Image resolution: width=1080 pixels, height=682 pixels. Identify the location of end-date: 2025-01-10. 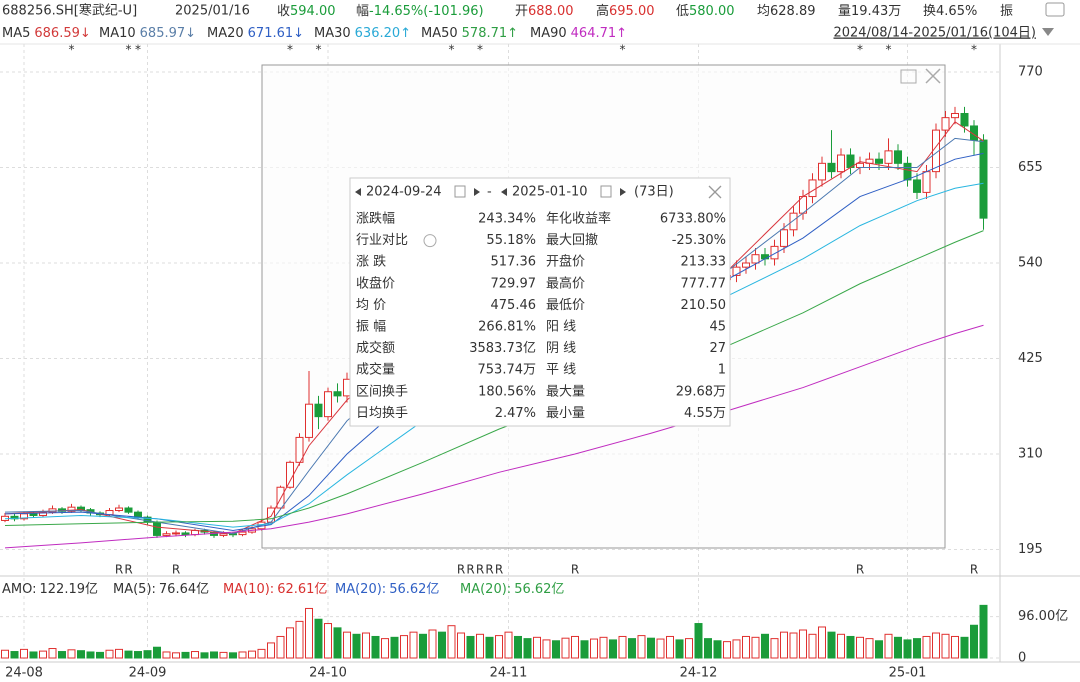
(550, 192).